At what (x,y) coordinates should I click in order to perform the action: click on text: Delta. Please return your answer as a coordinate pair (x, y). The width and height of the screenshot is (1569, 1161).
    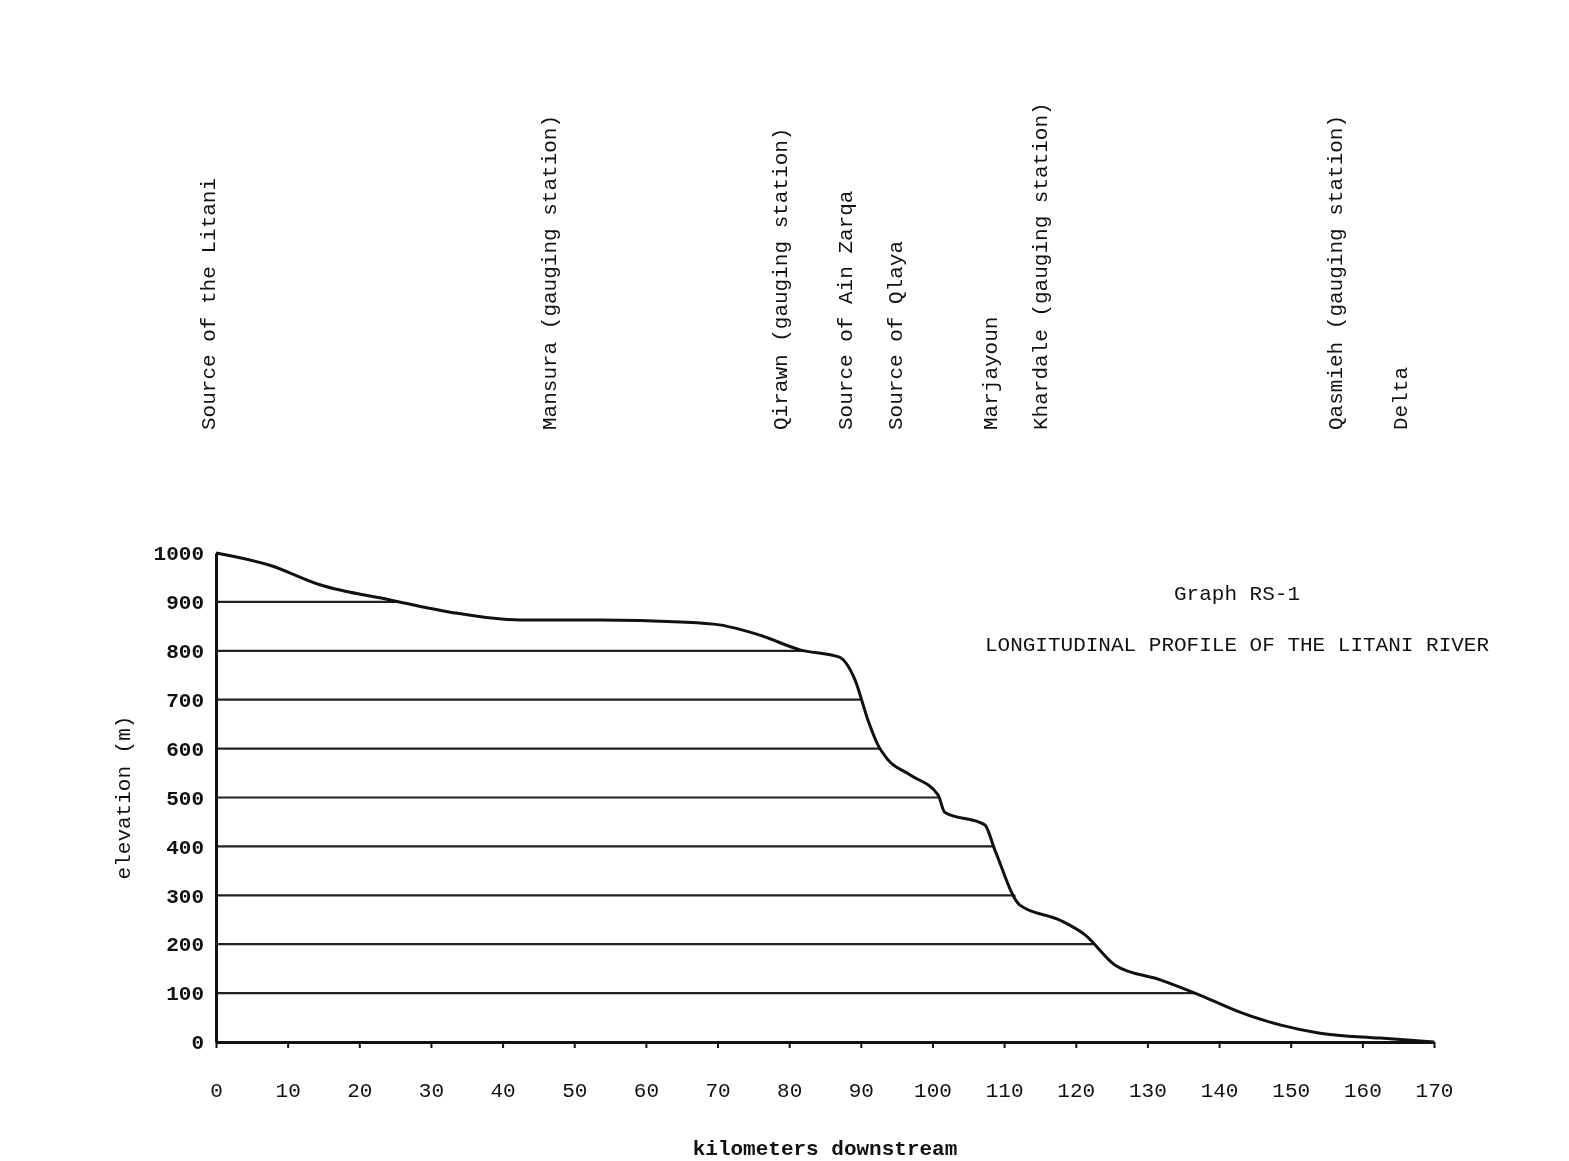
    Looking at the image, I should click on (1402, 398).